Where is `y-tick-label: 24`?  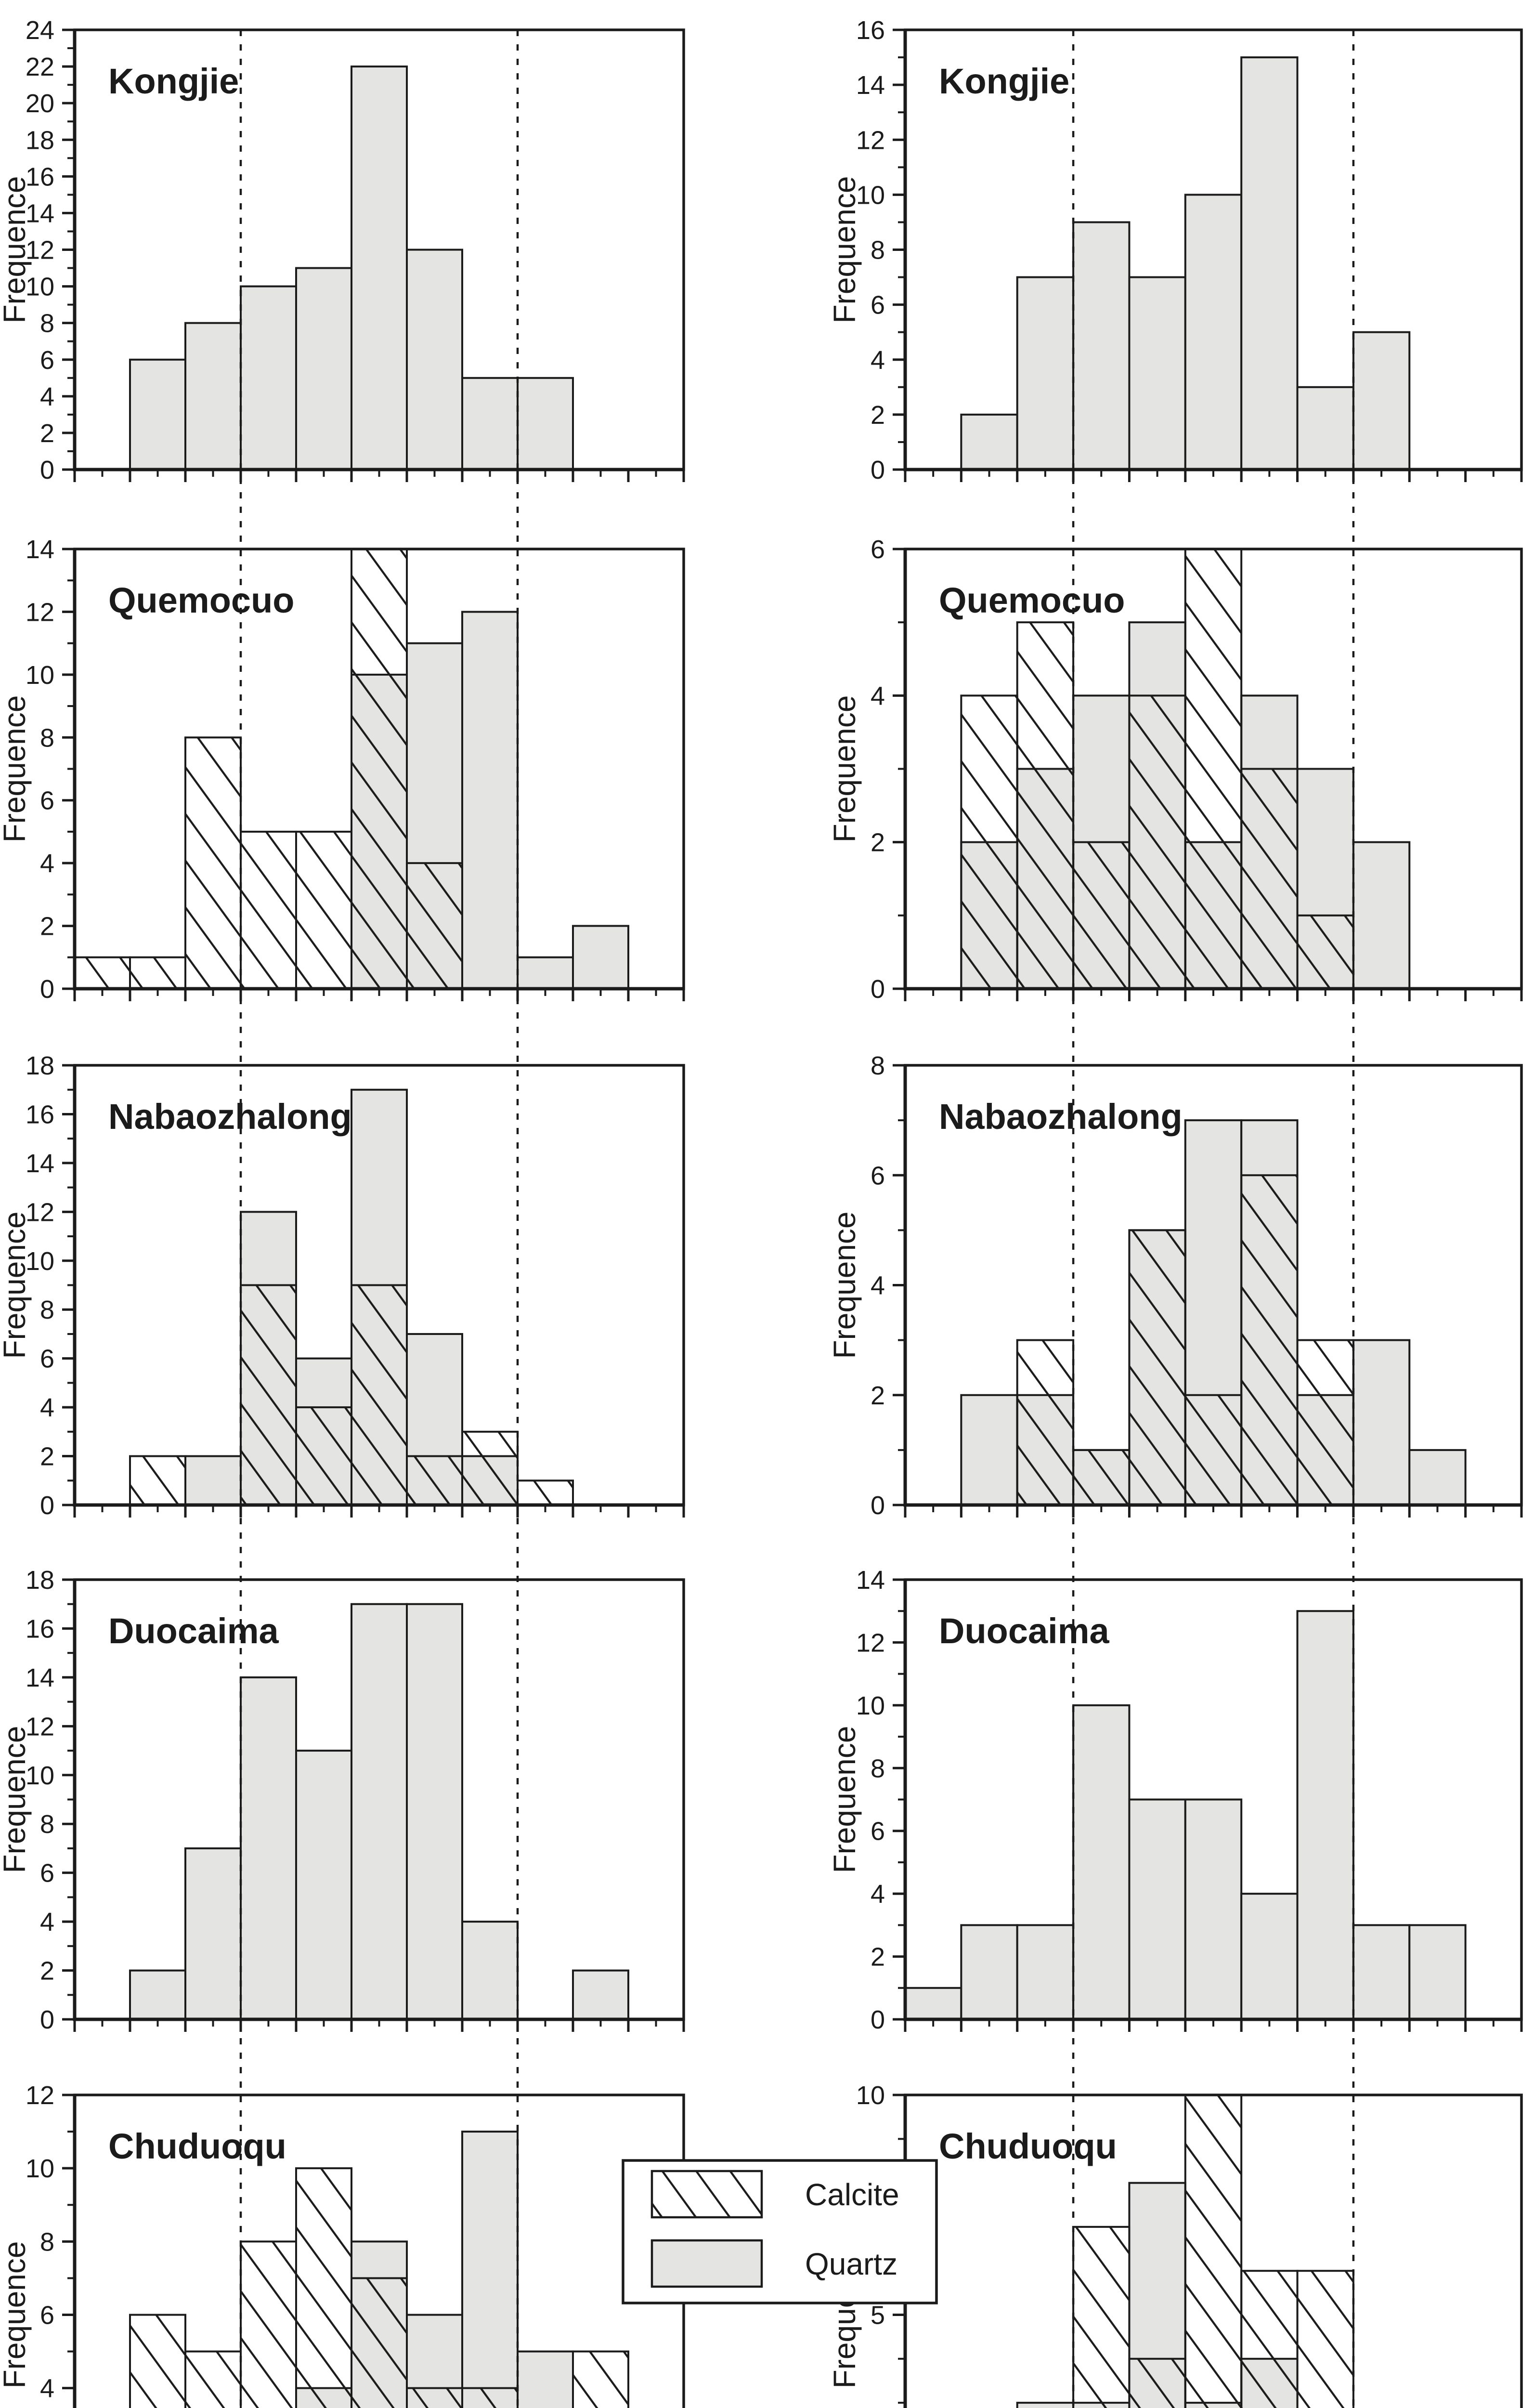
y-tick-label: 24 is located at coordinates (40, 30).